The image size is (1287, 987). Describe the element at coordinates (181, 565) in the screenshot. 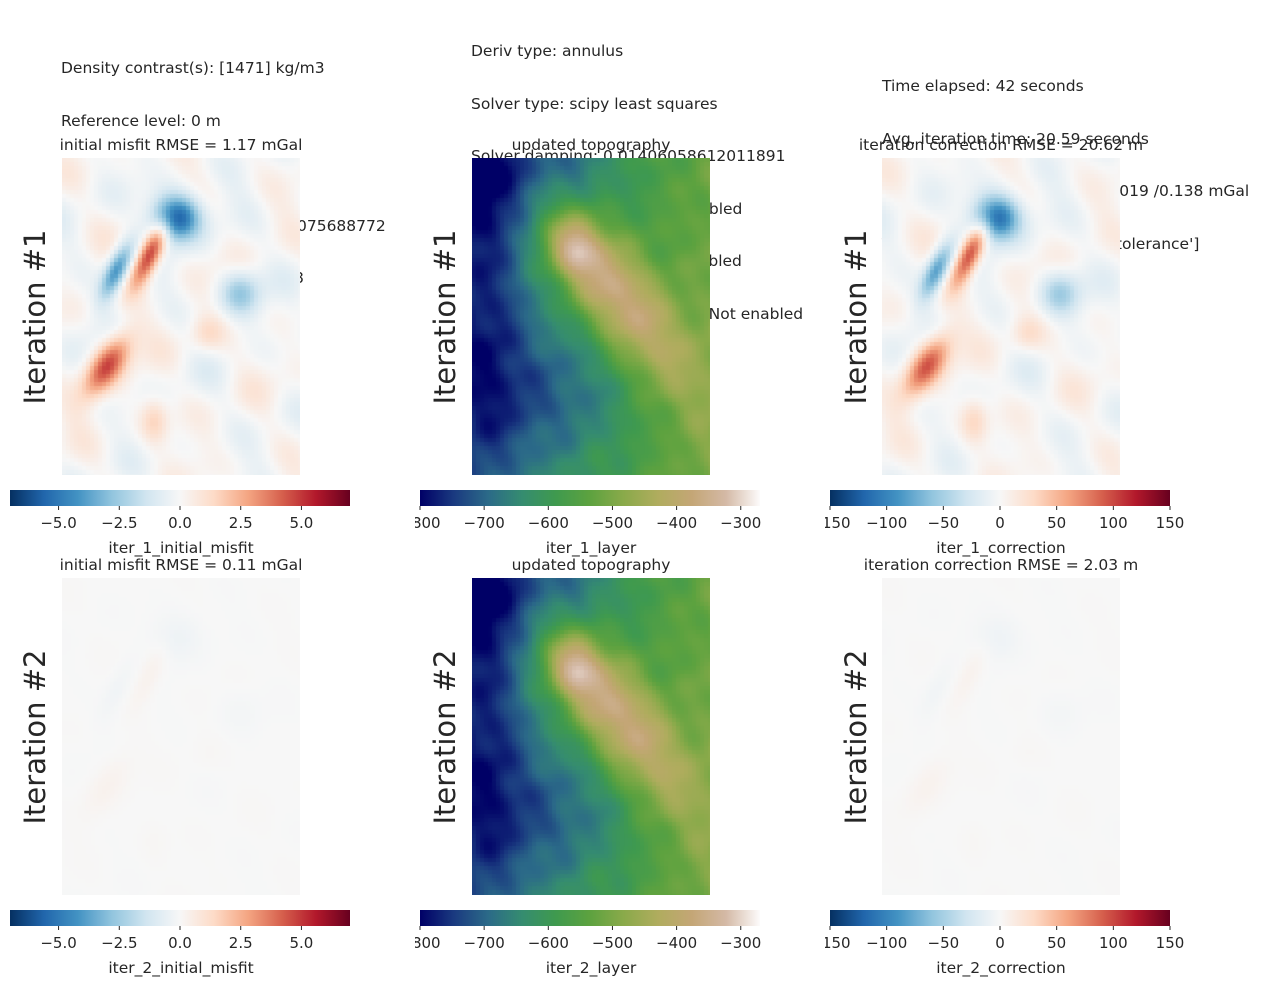

I see `panel-title-misfit-2: initial misfit RMSE = 0.11 mGal` at that location.